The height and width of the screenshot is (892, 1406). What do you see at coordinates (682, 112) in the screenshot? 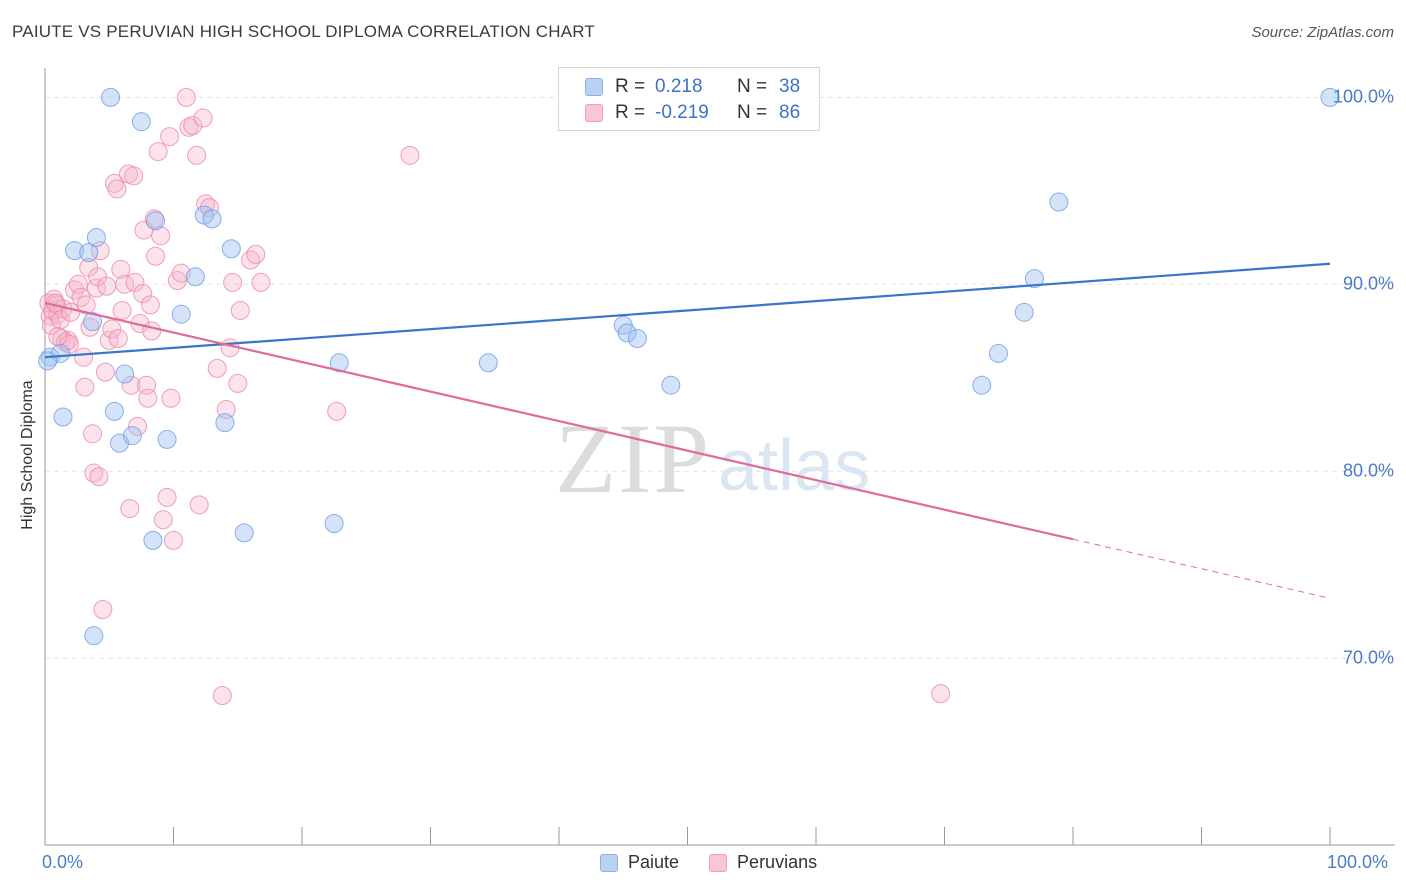
I see `peruvians-r-value: -0.219` at bounding box center [682, 112].